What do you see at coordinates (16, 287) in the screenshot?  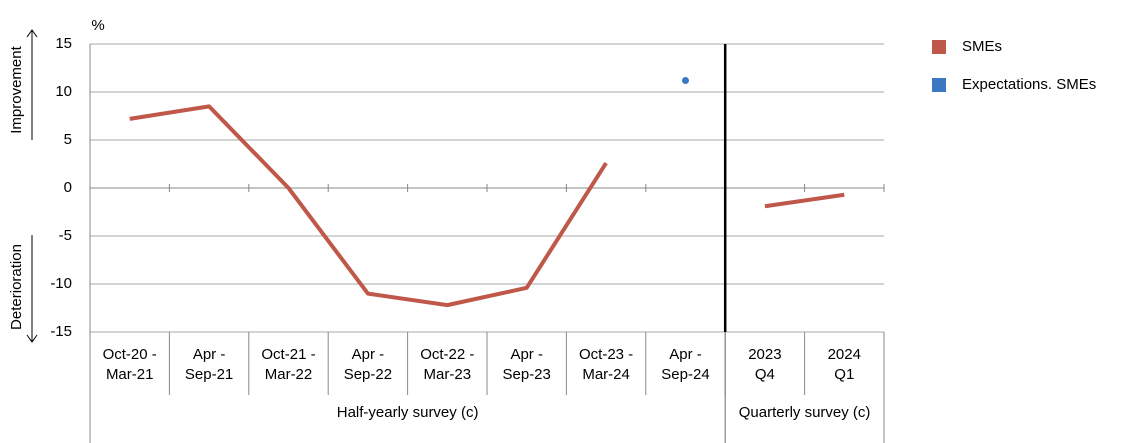 I see `annotation: Deterioration` at bounding box center [16, 287].